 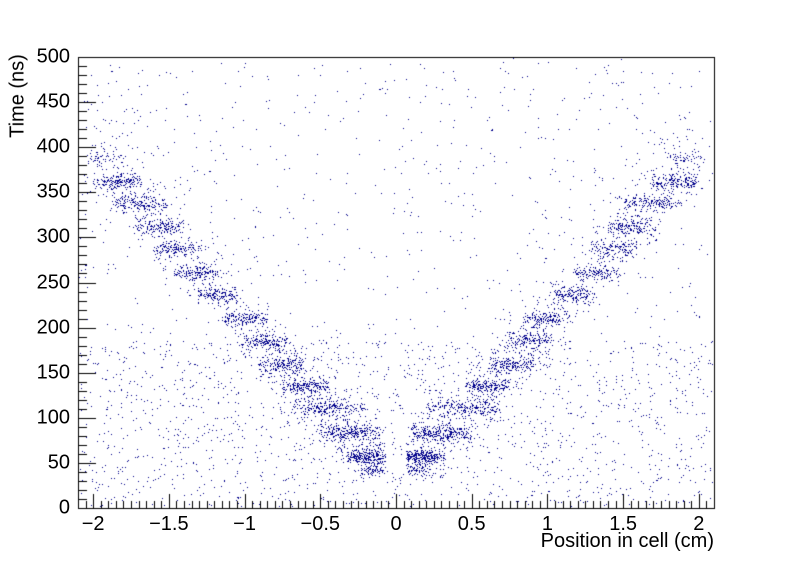 I want to click on x-tick-label: −1, so click(x=244, y=524).